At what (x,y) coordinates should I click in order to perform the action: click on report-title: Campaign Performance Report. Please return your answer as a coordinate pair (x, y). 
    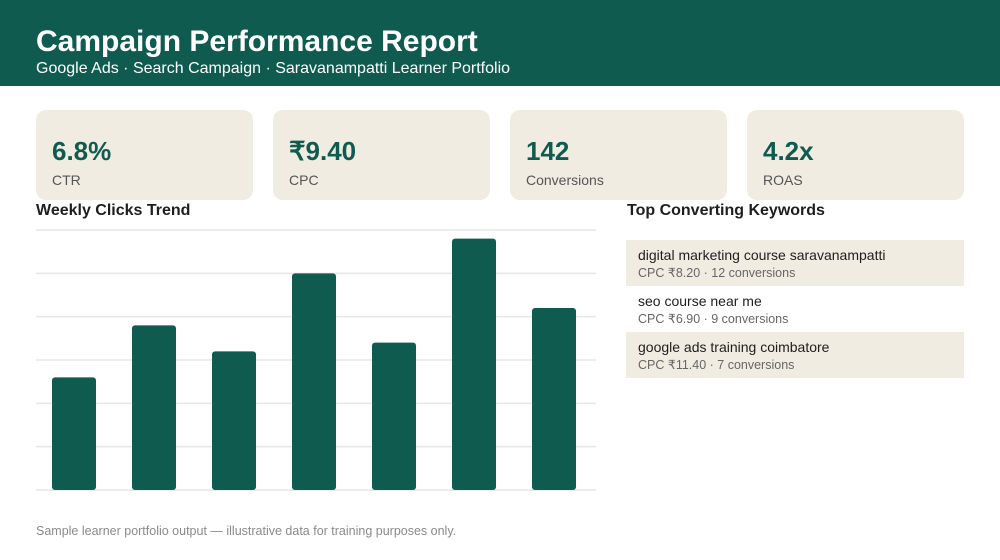
    Looking at the image, I should click on (257, 41).